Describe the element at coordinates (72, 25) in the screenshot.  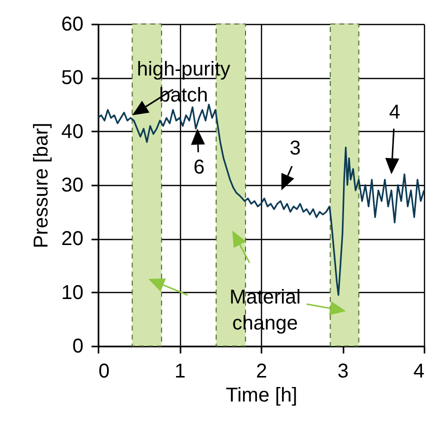
I see `y-tick-label: 60` at that location.